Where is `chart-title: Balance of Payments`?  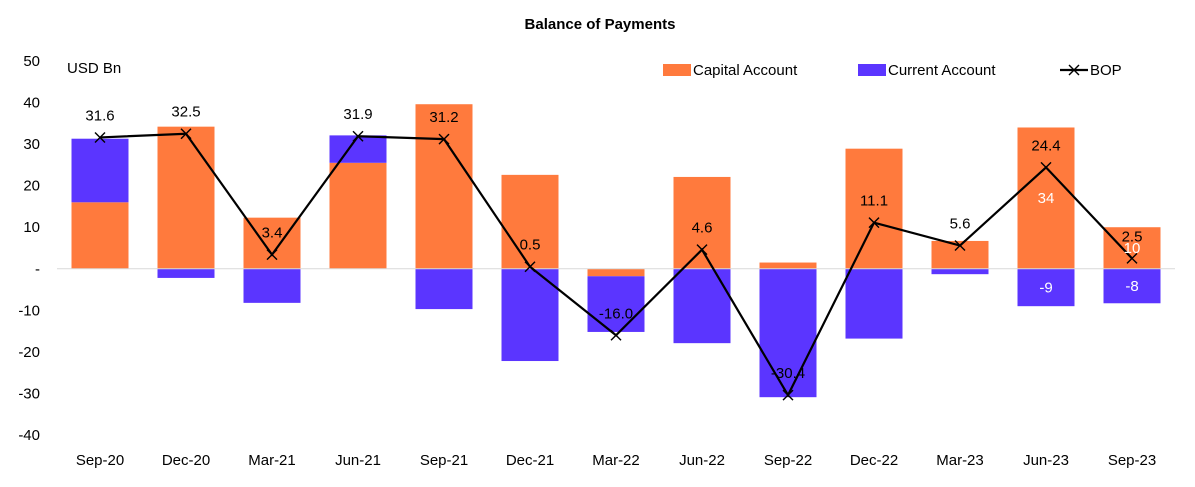 chart-title: Balance of Payments is located at coordinates (600, 24).